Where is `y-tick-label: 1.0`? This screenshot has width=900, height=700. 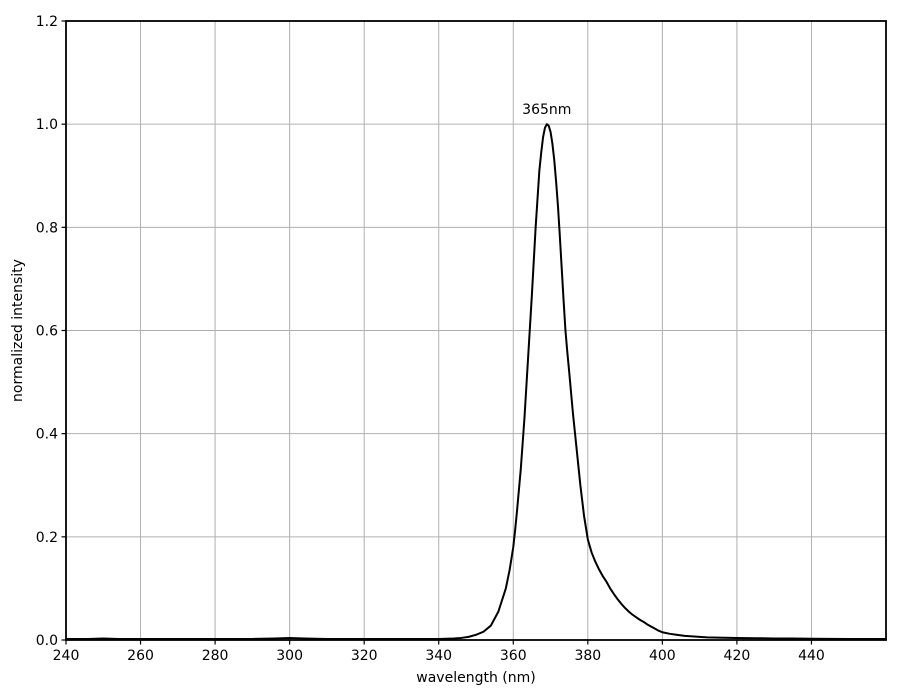
y-tick-label: 1.0 is located at coordinates (47, 125).